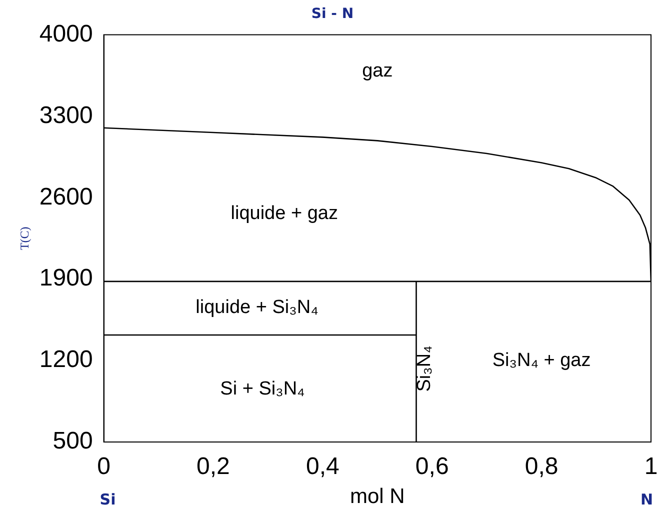 The width and height of the screenshot is (665, 520). Describe the element at coordinates (432, 466) in the screenshot. I see `x-tick-label: 0,6` at that location.